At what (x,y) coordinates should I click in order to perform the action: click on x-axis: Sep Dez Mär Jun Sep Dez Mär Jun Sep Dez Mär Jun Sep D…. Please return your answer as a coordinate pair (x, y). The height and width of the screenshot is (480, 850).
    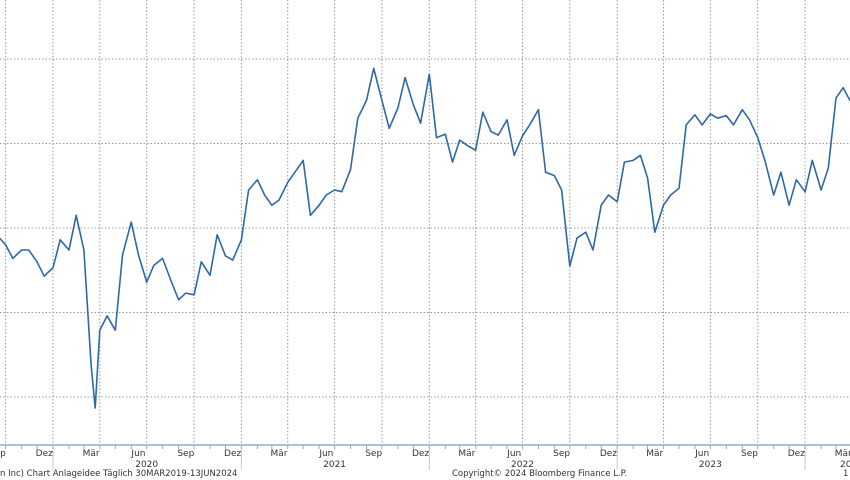
    Looking at the image, I should click on (425, 457).